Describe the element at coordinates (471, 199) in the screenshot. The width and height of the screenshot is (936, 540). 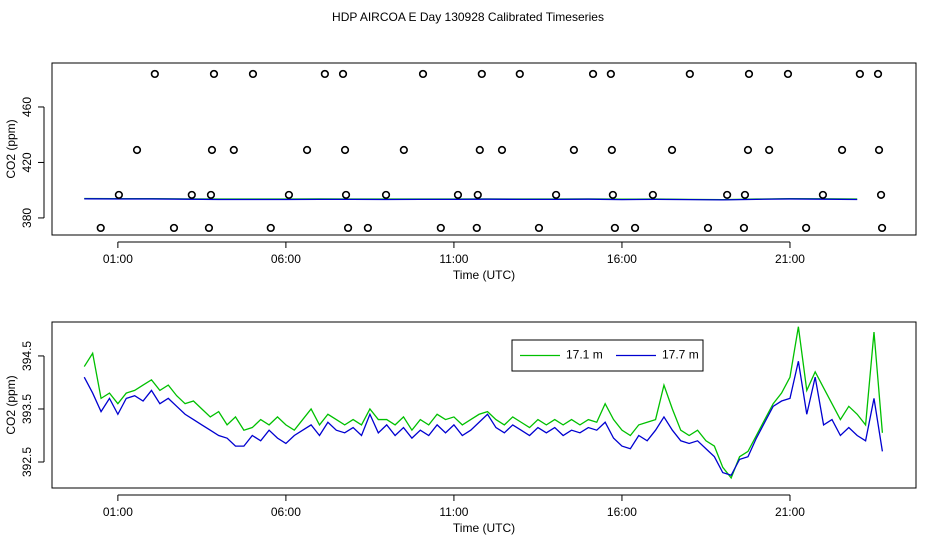
I see `data-line` at that location.